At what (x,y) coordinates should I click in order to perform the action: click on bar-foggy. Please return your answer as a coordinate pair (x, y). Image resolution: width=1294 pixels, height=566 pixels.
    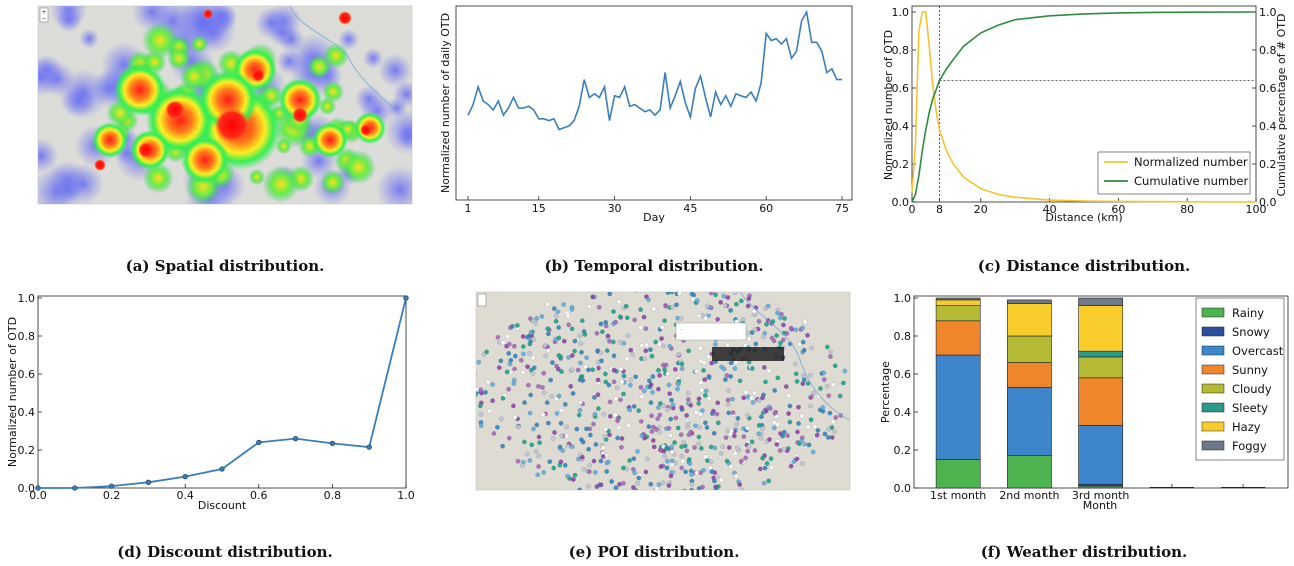
    Looking at the image, I should click on (1101, 301).